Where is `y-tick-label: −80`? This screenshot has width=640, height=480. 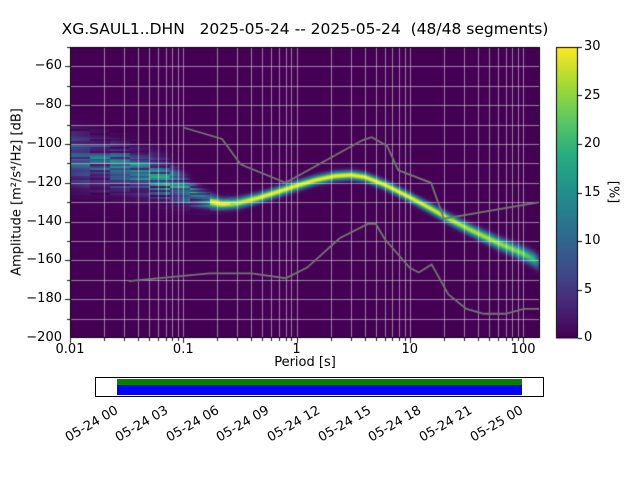 y-tick-label: −80 is located at coordinates (48, 105).